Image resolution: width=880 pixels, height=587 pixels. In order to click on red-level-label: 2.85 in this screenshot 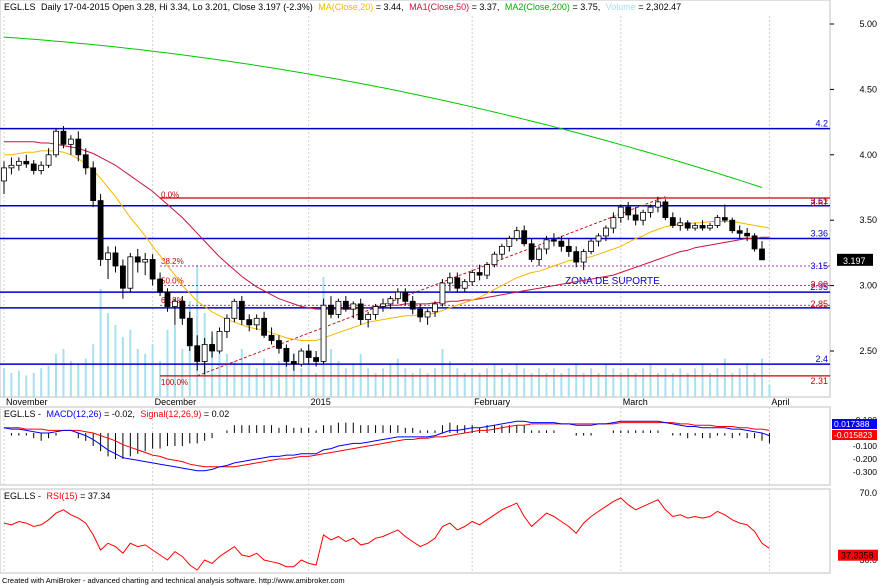, I will do `click(819, 304)`.